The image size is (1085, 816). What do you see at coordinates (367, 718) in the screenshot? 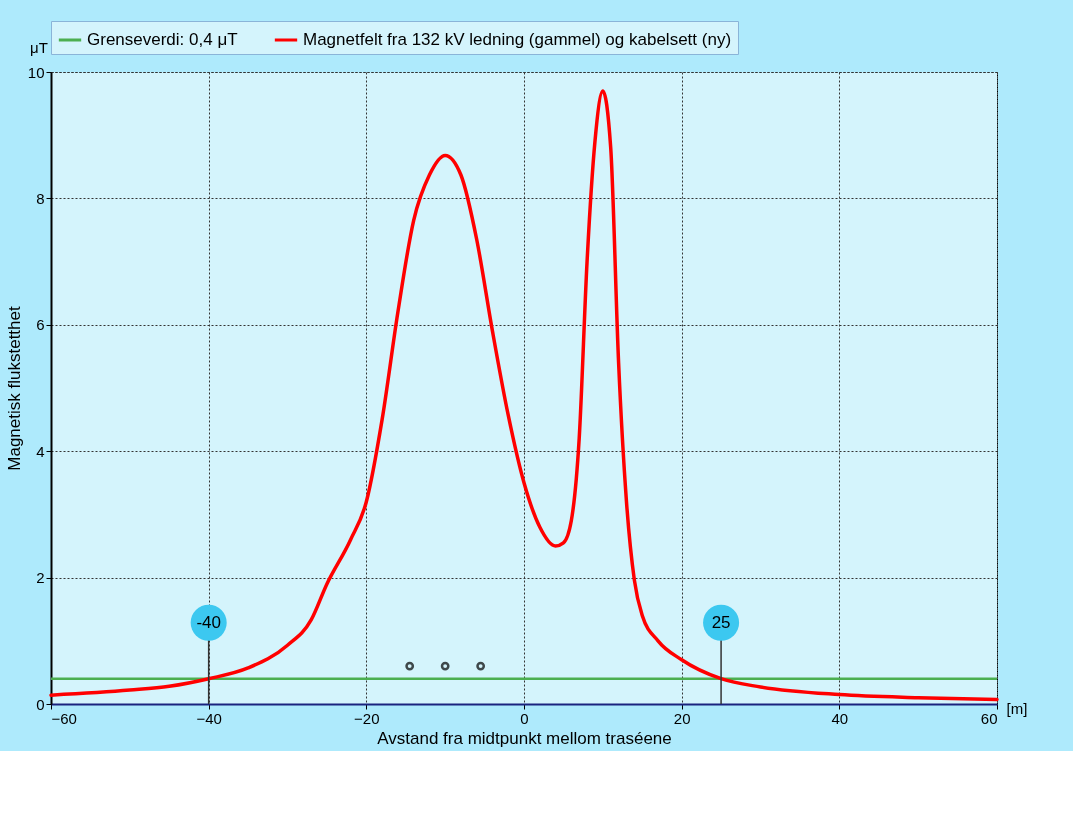
I see `x-tick-label: −20` at bounding box center [367, 718].